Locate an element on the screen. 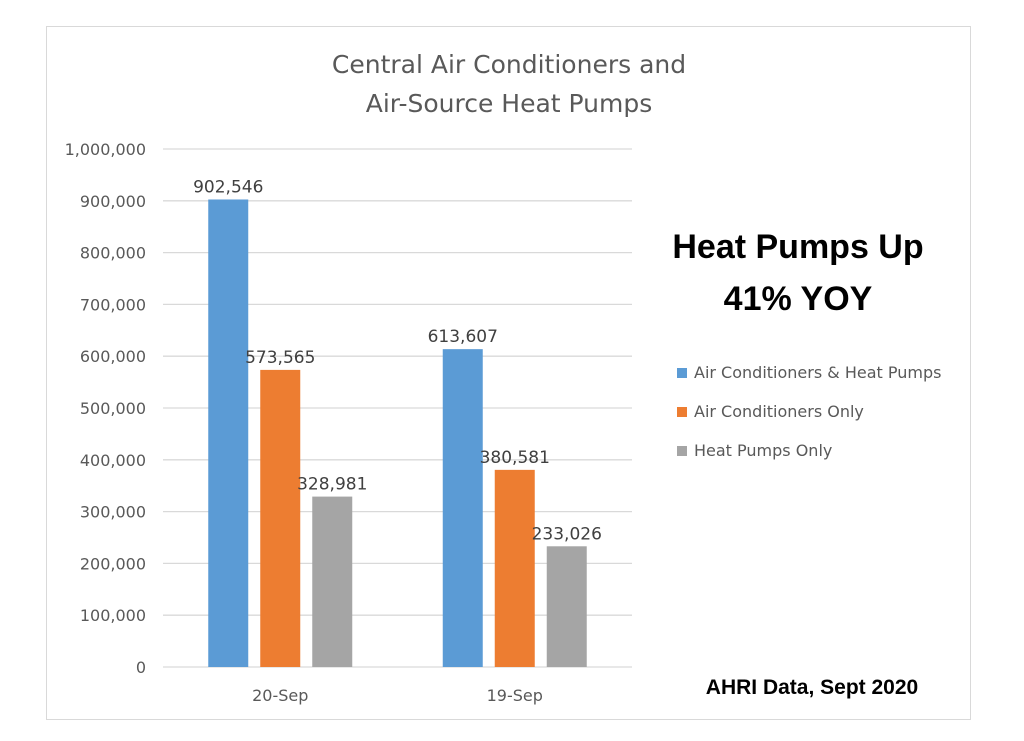 The height and width of the screenshot is (741, 1024). y-tick-label: 200,000 is located at coordinates (113, 563).